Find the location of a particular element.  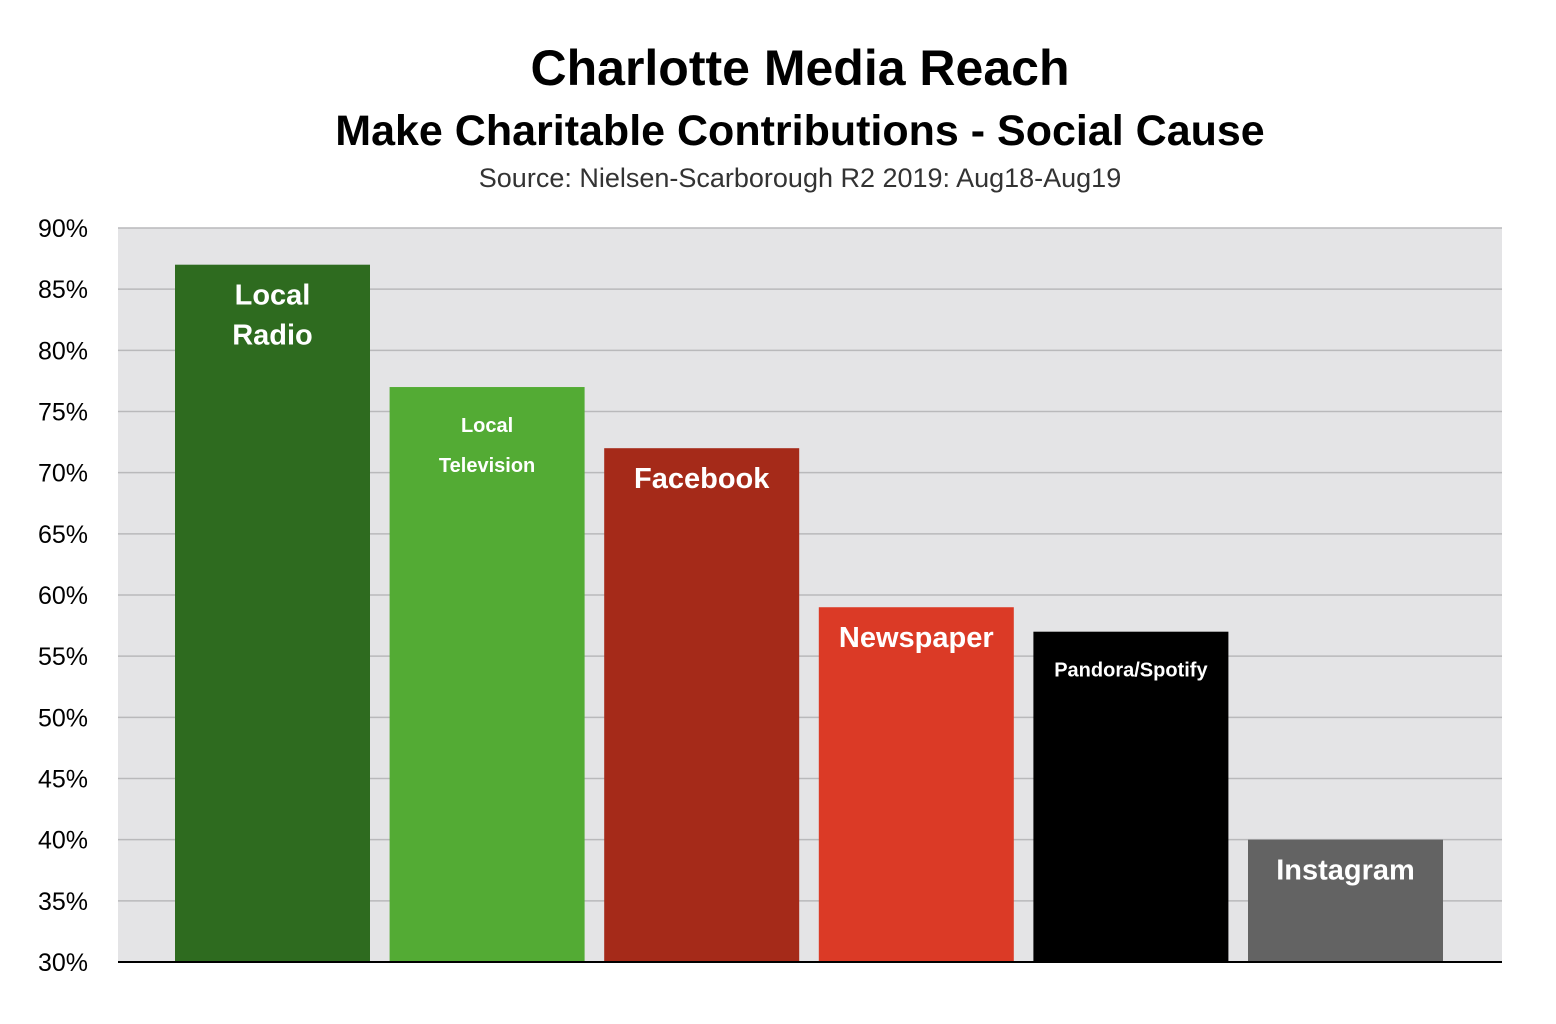

bar-label: Pandora/Spotify is located at coordinates (1131, 671).